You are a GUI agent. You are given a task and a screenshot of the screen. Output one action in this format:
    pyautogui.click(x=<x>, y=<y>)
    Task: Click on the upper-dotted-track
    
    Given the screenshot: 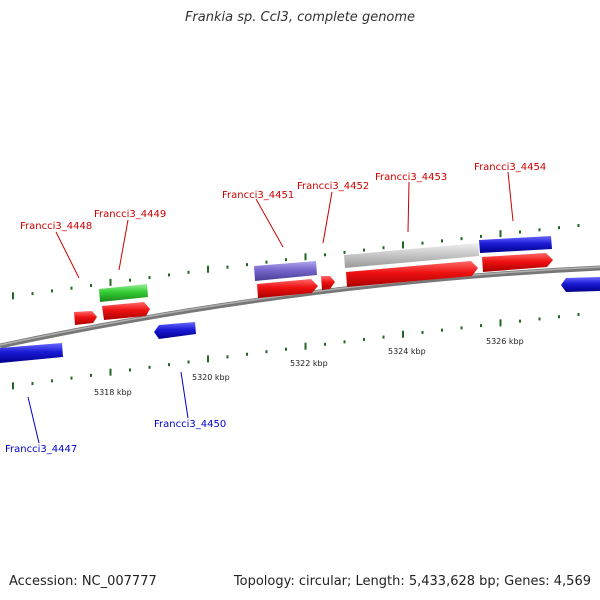 What is the action you would take?
    pyautogui.click(x=296, y=261)
    